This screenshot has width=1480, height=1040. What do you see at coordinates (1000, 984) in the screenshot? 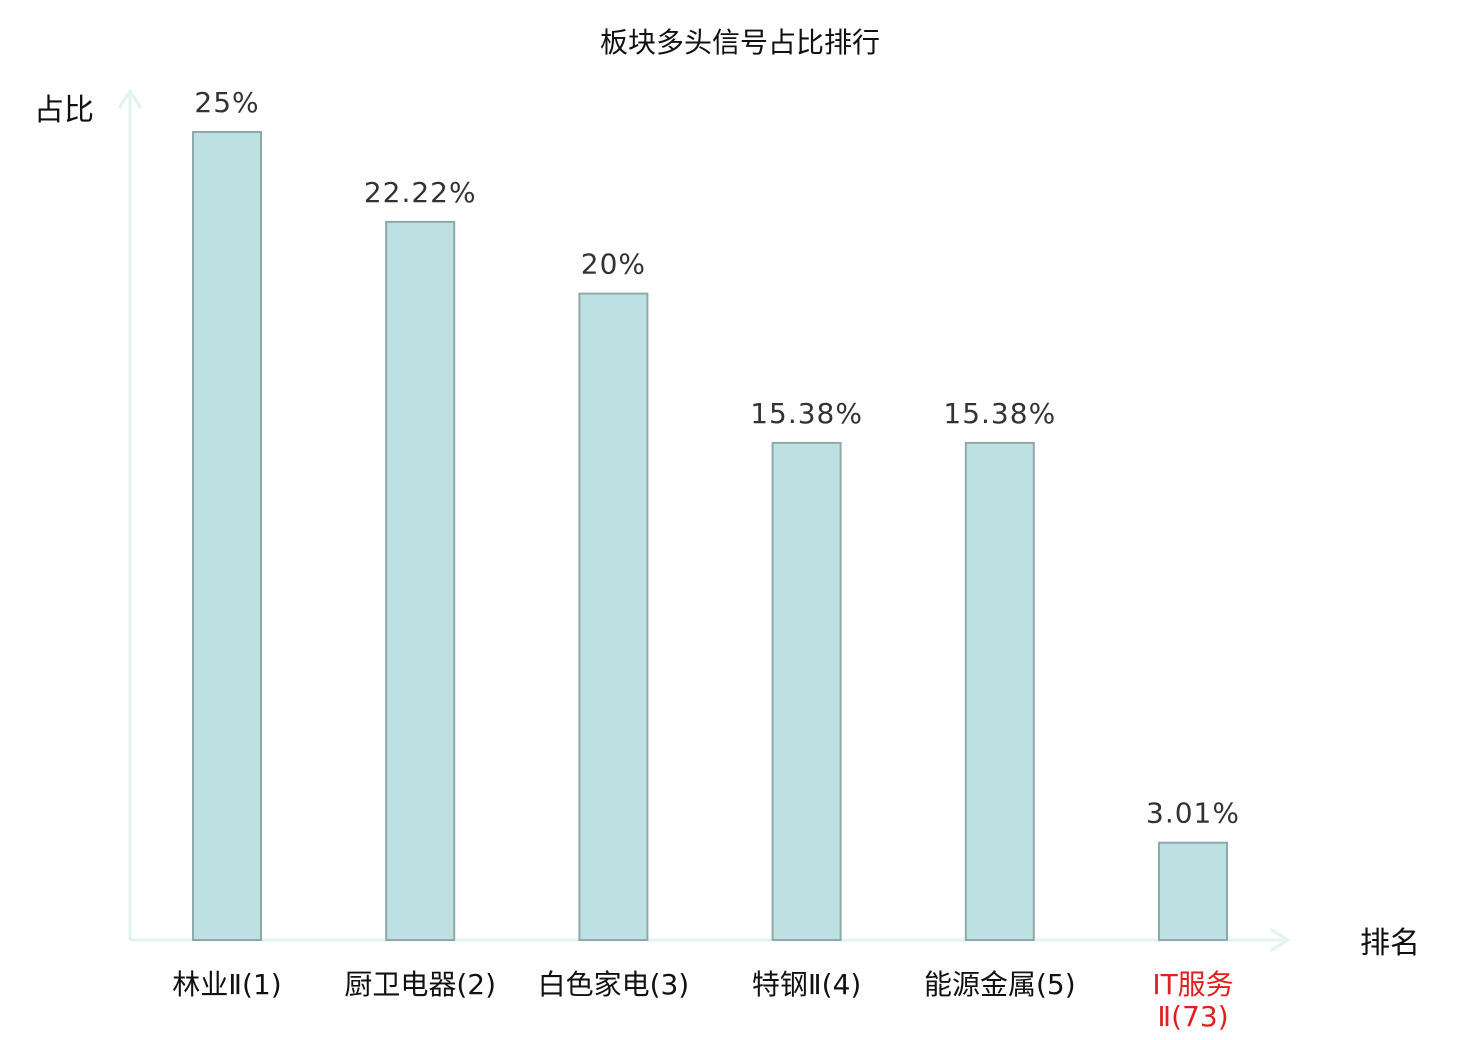
I see `x-tick-label: 能源金属(5)` at bounding box center [1000, 984].